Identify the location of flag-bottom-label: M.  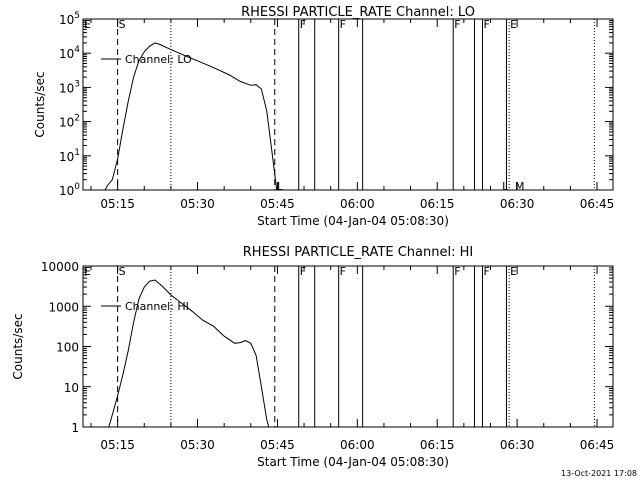
(520, 186).